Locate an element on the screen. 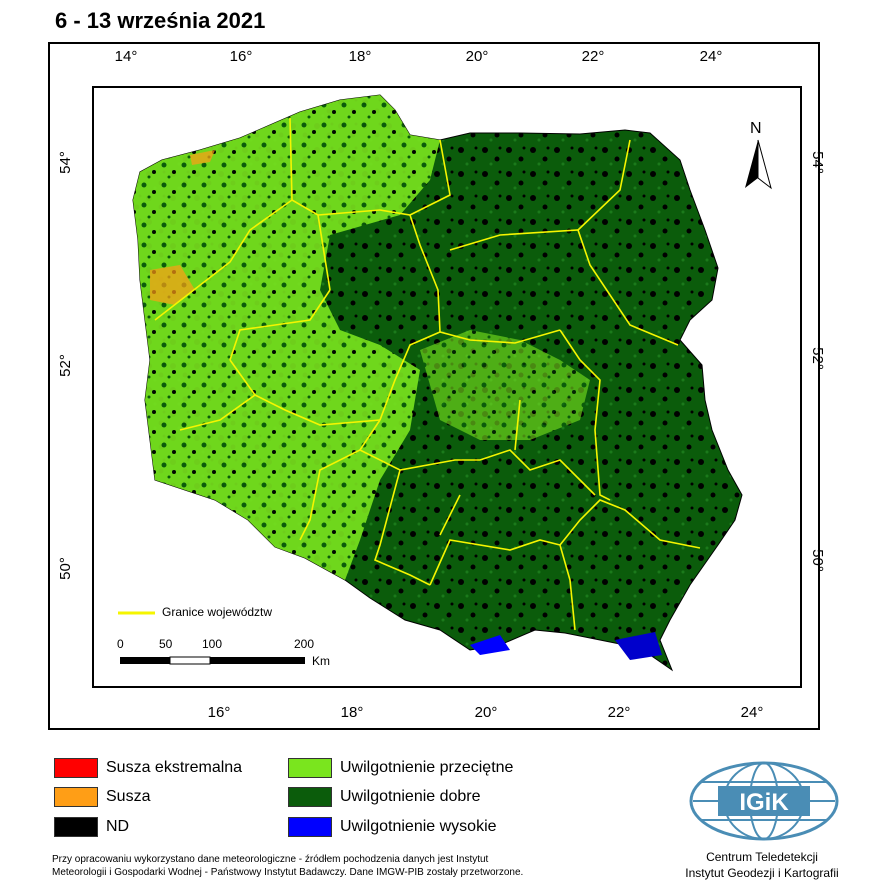 This screenshot has height=886, width=886. legend-label: Susza ekstremalna is located at coordinates (174, 767).